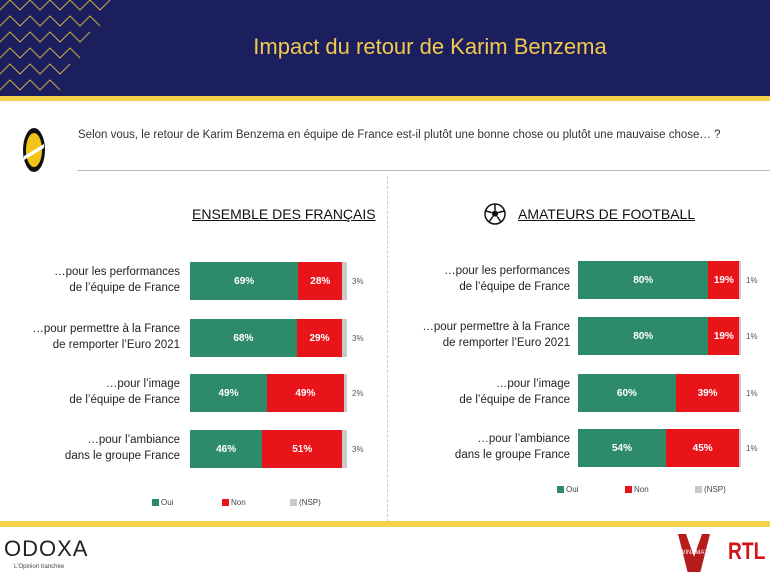 This screenshot has height=576, width=770. Describe the element at coordinates (703, 448) in the screenshot. I see `bar-non: 45%` at that location.